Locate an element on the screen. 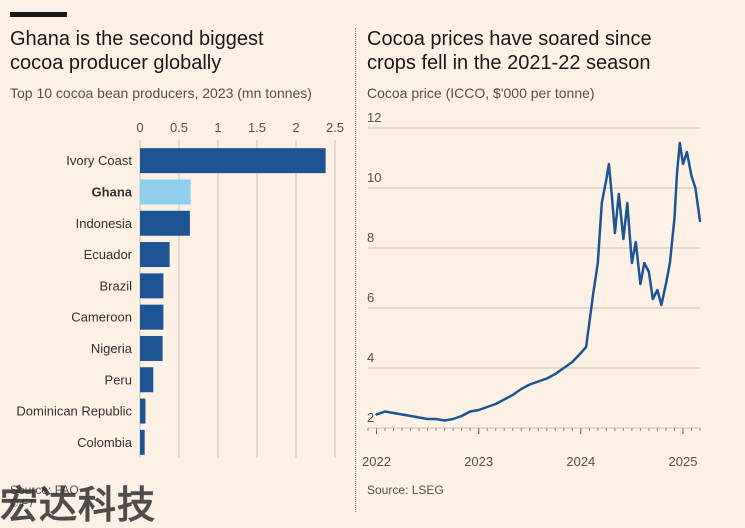  right-title-line-2: crops fell in the 2021-22 season is located at coordinates (509, 63).